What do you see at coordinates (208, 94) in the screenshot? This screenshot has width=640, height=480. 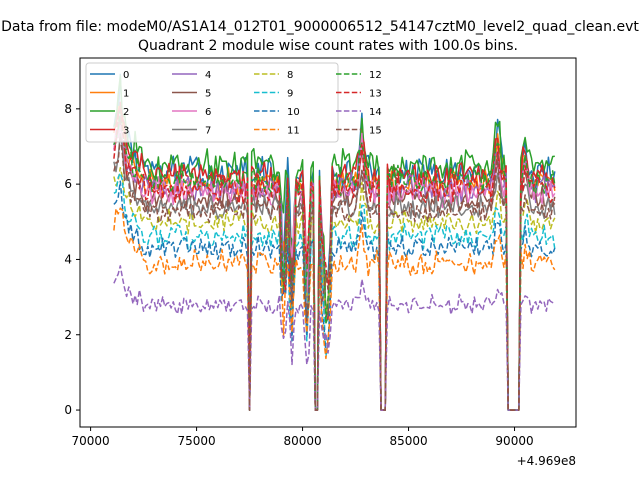 I see `legend-label-5: 5` at bounding box center [208, 94].